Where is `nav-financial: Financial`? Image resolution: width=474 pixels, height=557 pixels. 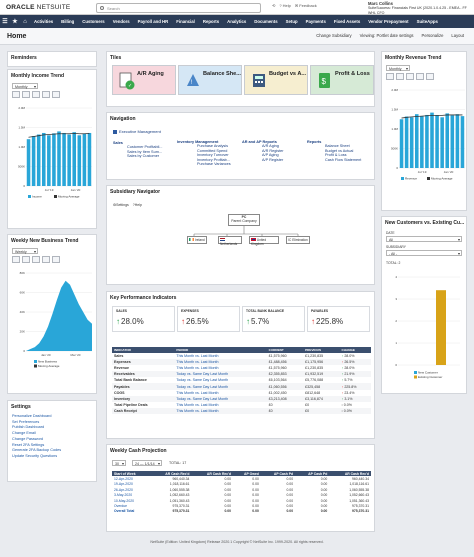
nav-financial: Financial is located at coordinates (185, 21).